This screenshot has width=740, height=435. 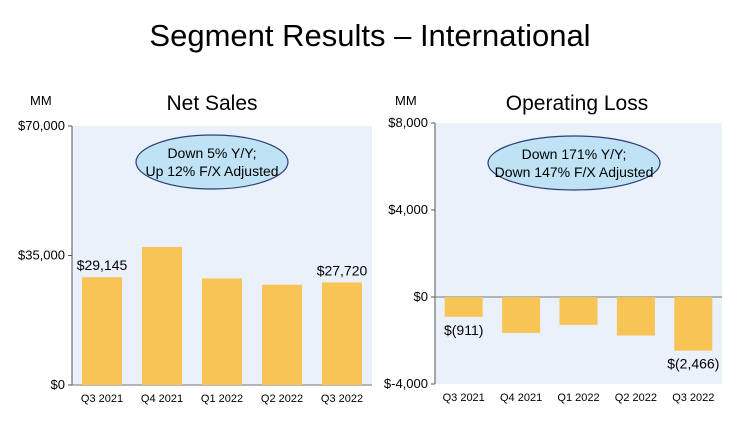 What do you see at coordinates (521, 398) in the screenshot?
I see `operating-loss-category-label: Q4 2021` at bounding box center [521, 398].